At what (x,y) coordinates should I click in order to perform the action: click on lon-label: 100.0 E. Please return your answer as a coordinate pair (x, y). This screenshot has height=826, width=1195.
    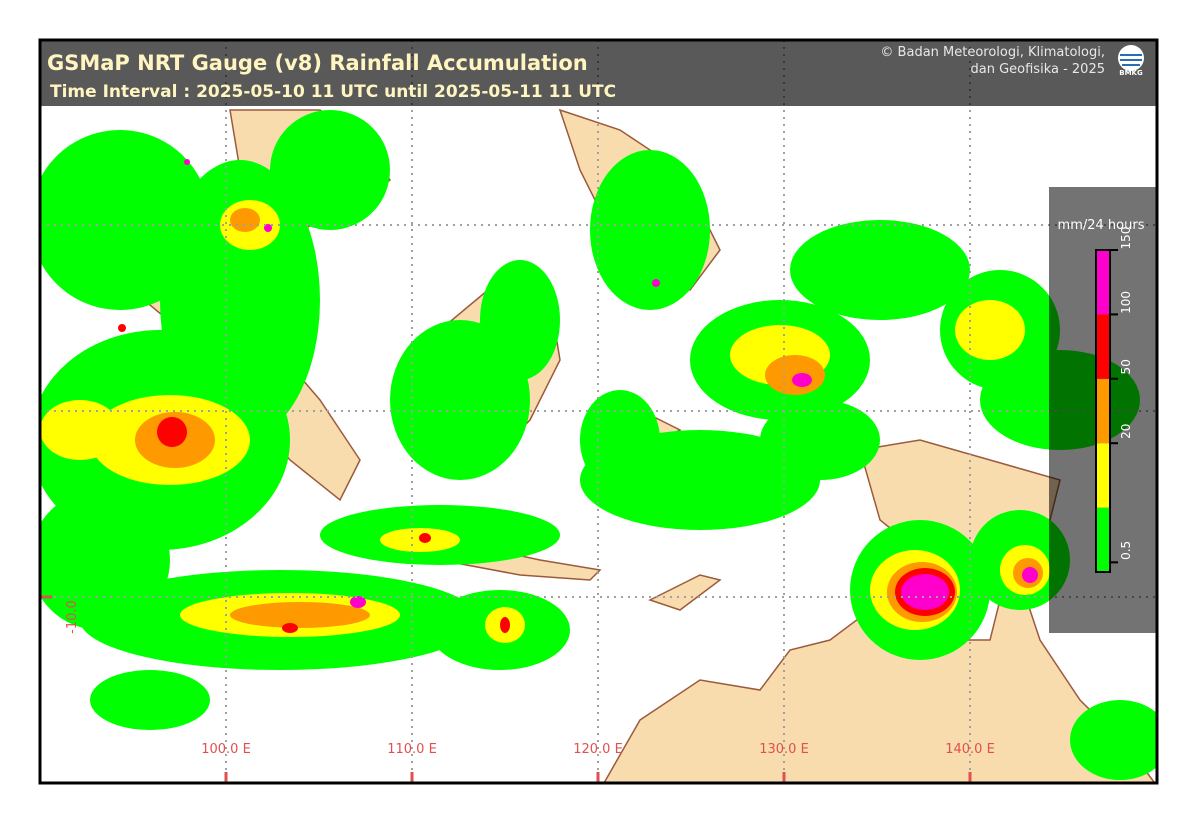
    Looking at the image, I should click on (226, 749).